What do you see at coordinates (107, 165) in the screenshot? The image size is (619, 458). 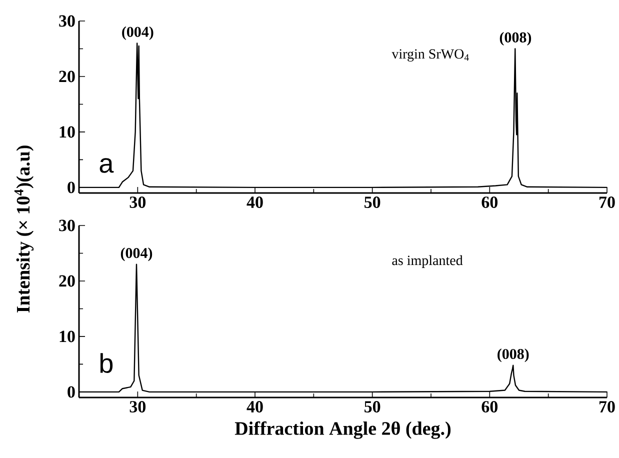 I see `annotation: a` at bounding box center [107, 165].